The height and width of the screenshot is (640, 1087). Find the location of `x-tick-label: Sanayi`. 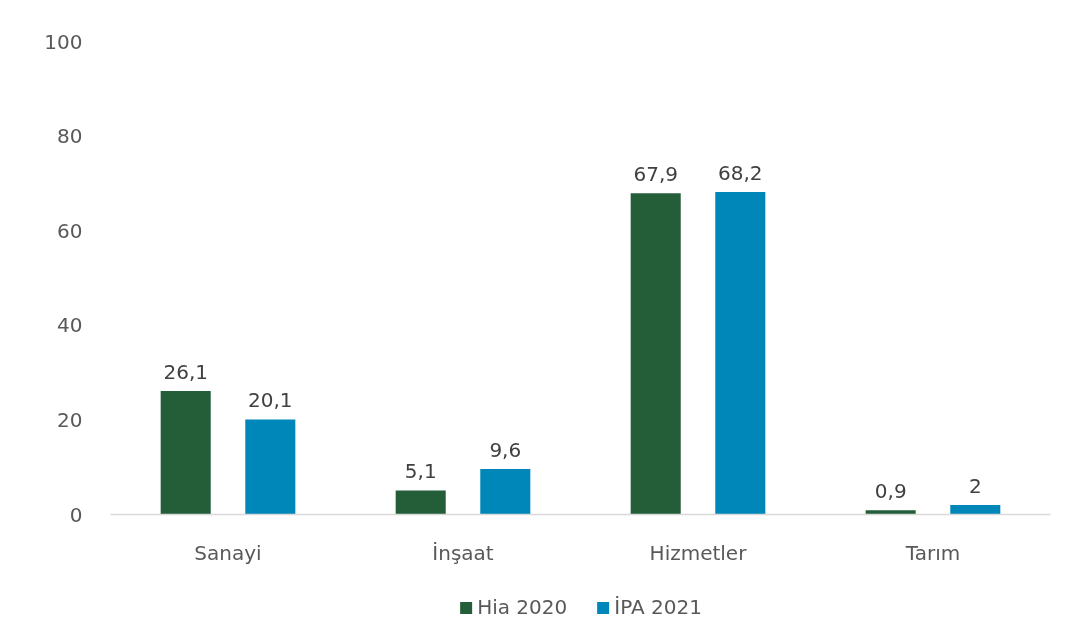

x-tick-label: Sanayi is located at coordinates (228, 552).